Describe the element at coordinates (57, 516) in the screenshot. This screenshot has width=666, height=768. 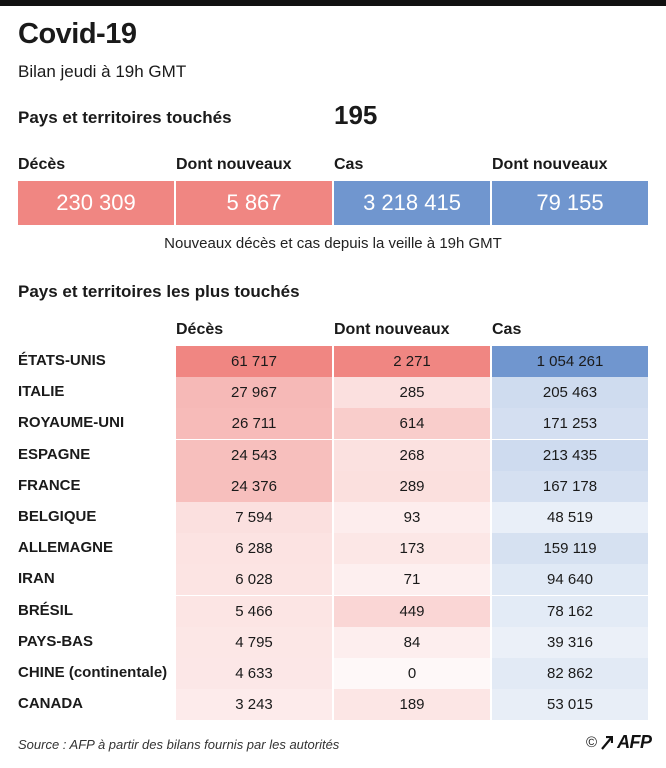
I see `country-name: BELGIQUE` at that location.